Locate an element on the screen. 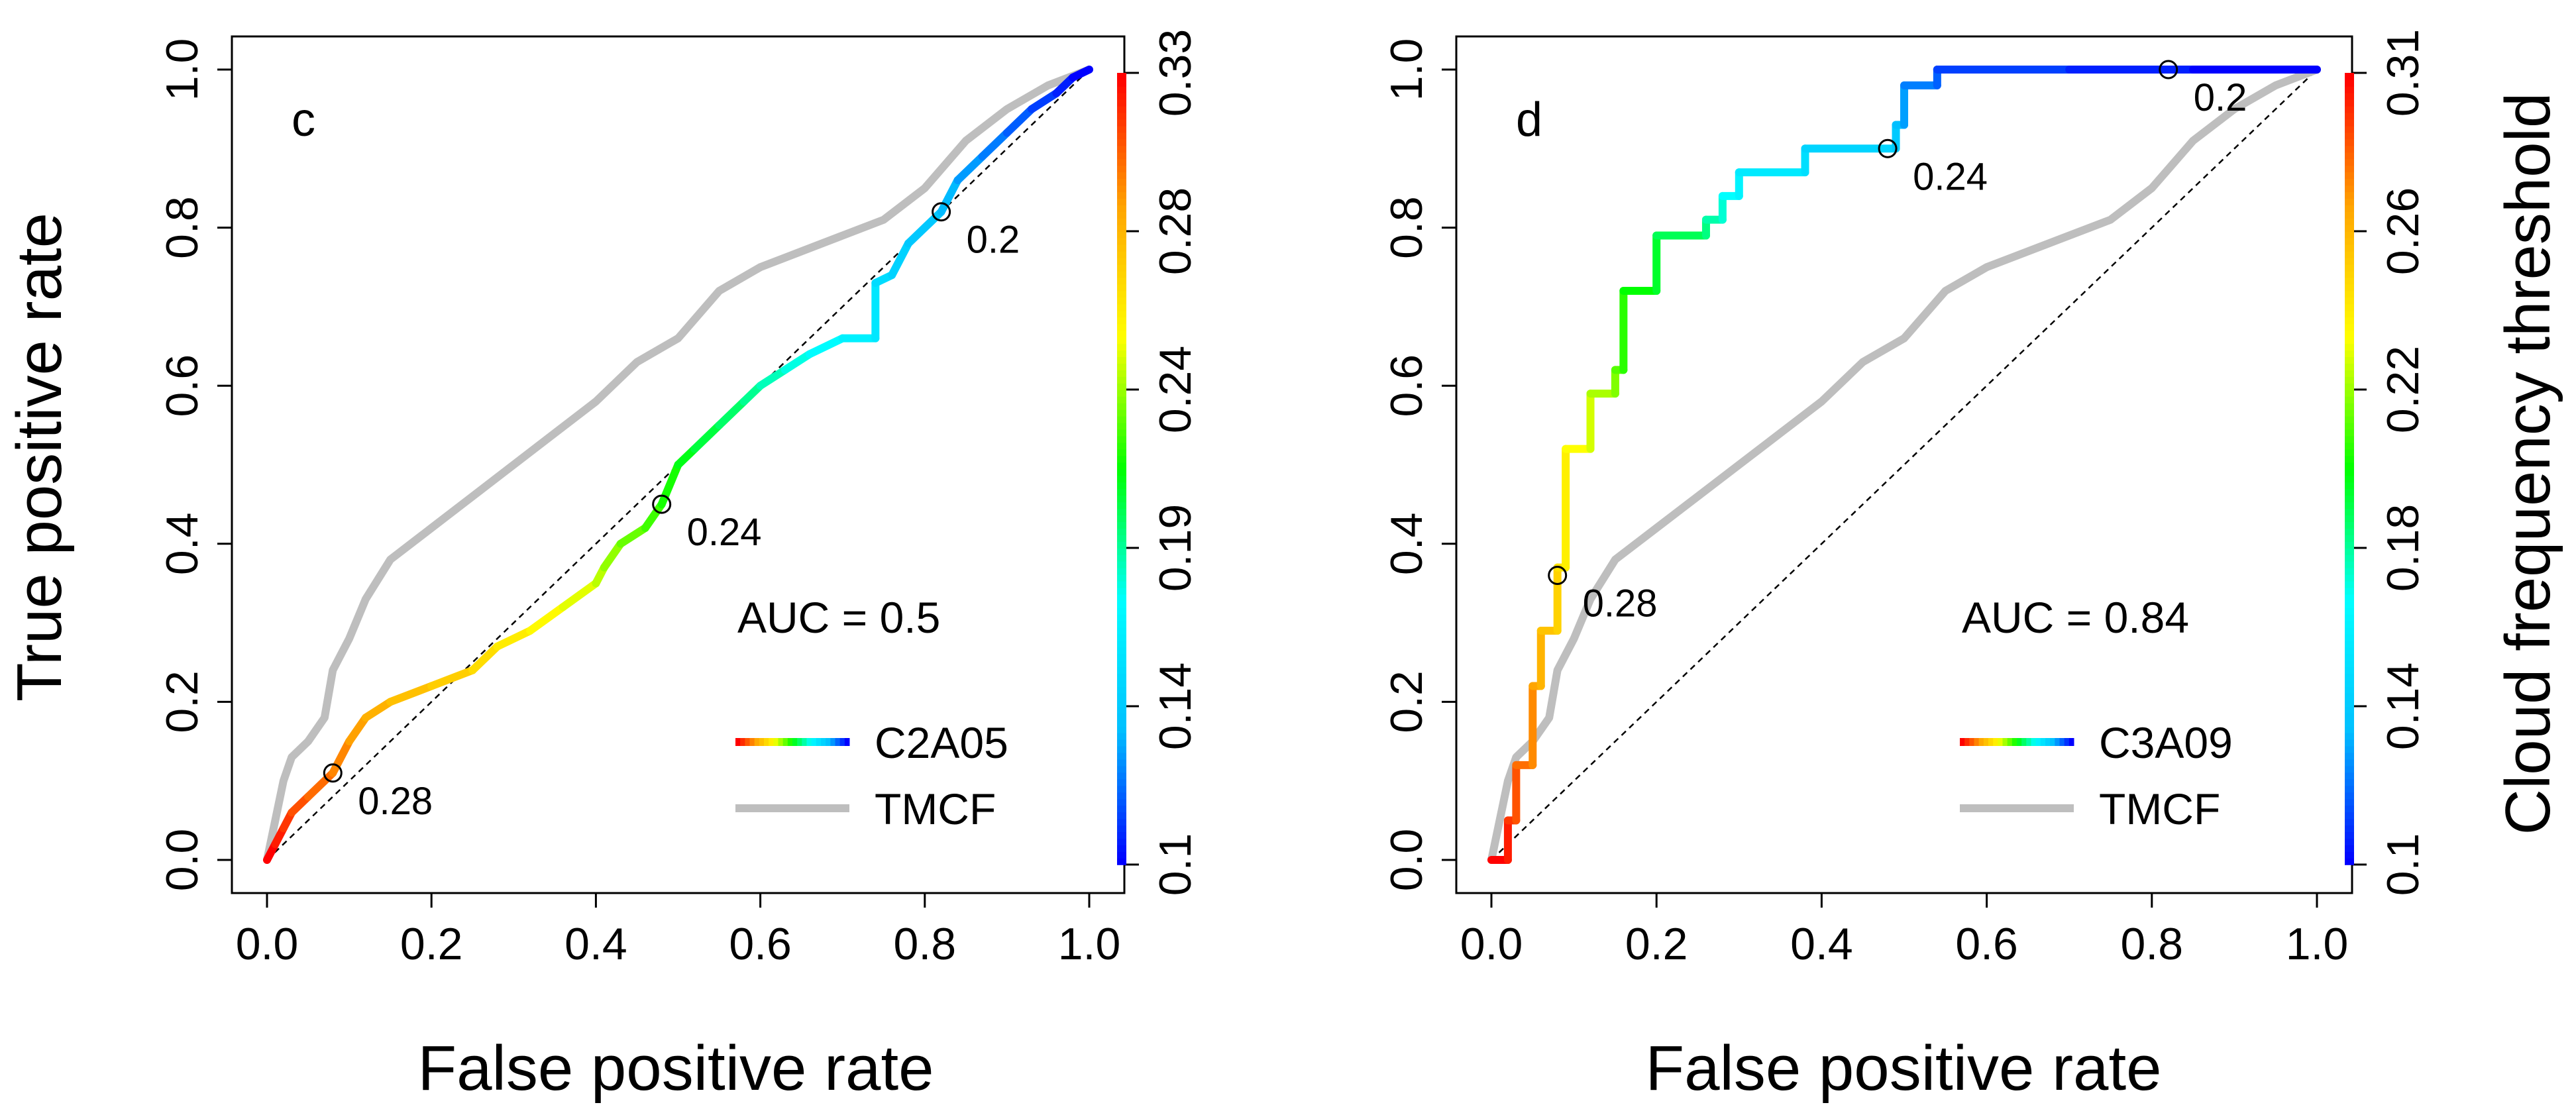 The width and height of the screenshot is (2576, 1113). x-tick-label: 0.2 is located at coordinates (1656, 944).